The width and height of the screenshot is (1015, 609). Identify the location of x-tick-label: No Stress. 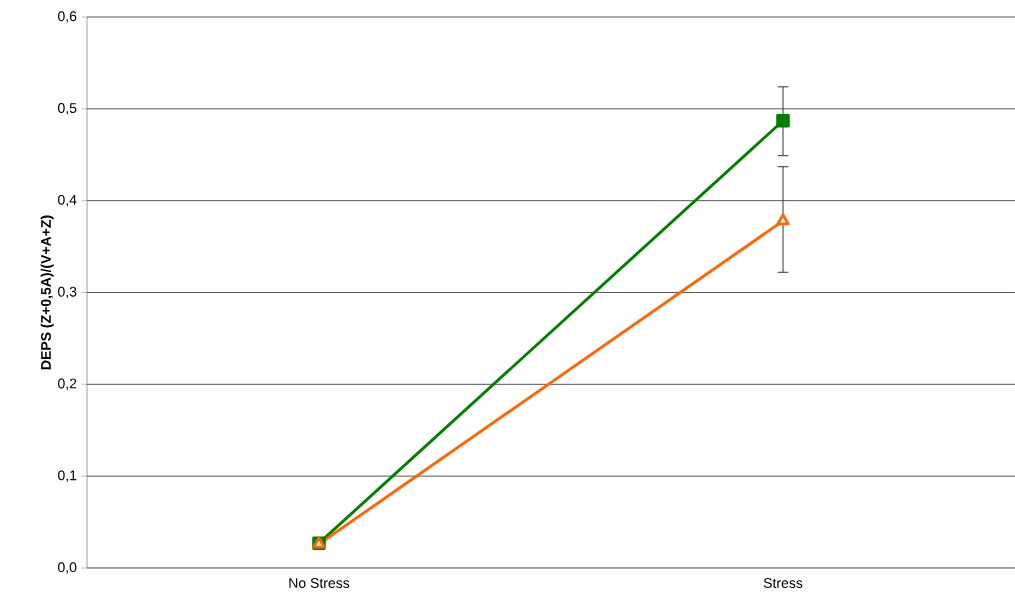
(319, 583).